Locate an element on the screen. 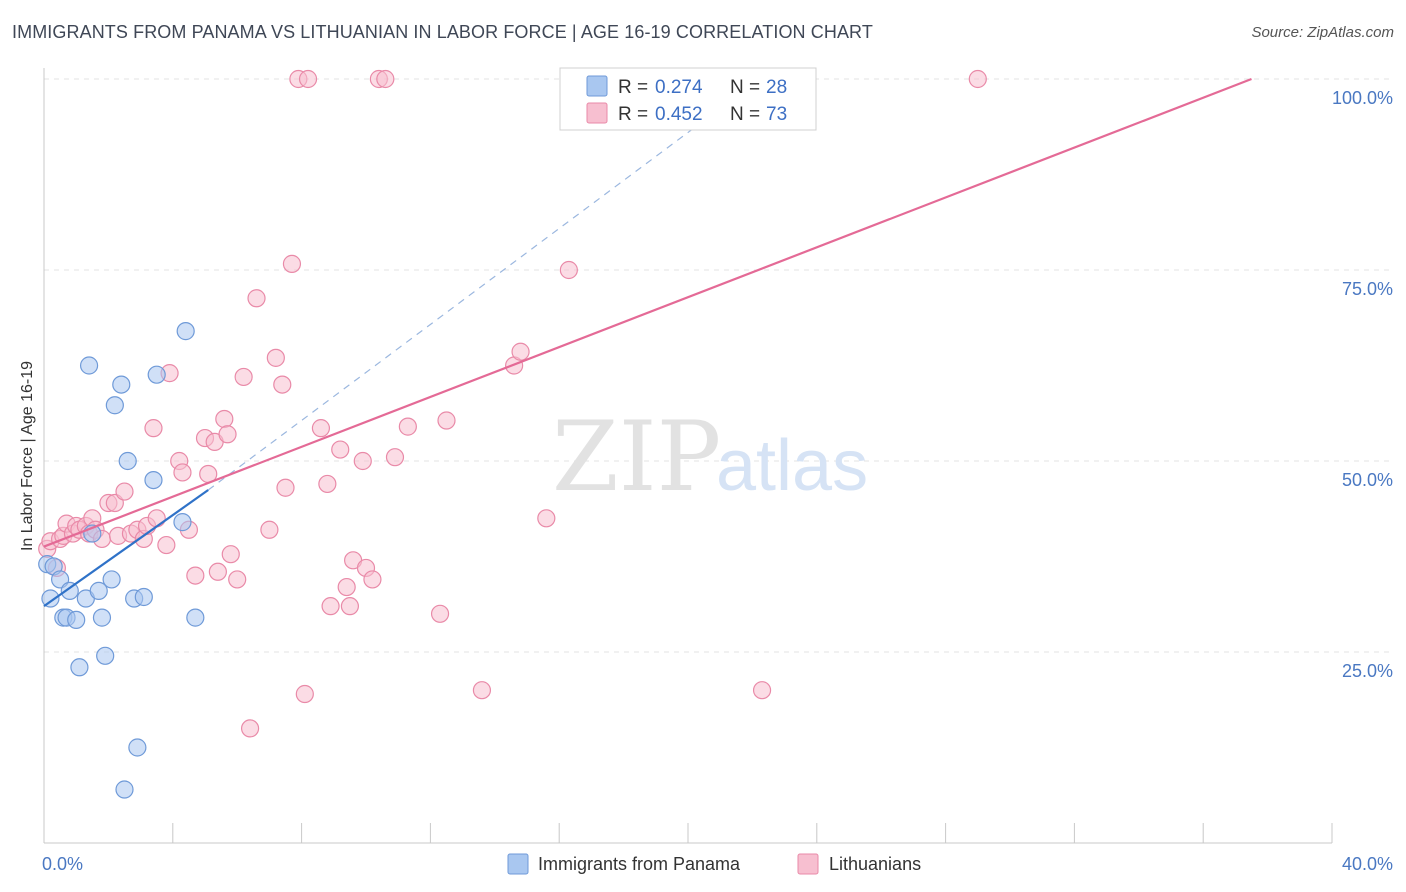 This screenshot has width=1406, height=892. y-tick-label: 50.0% is located at coordinates (1367, 480).